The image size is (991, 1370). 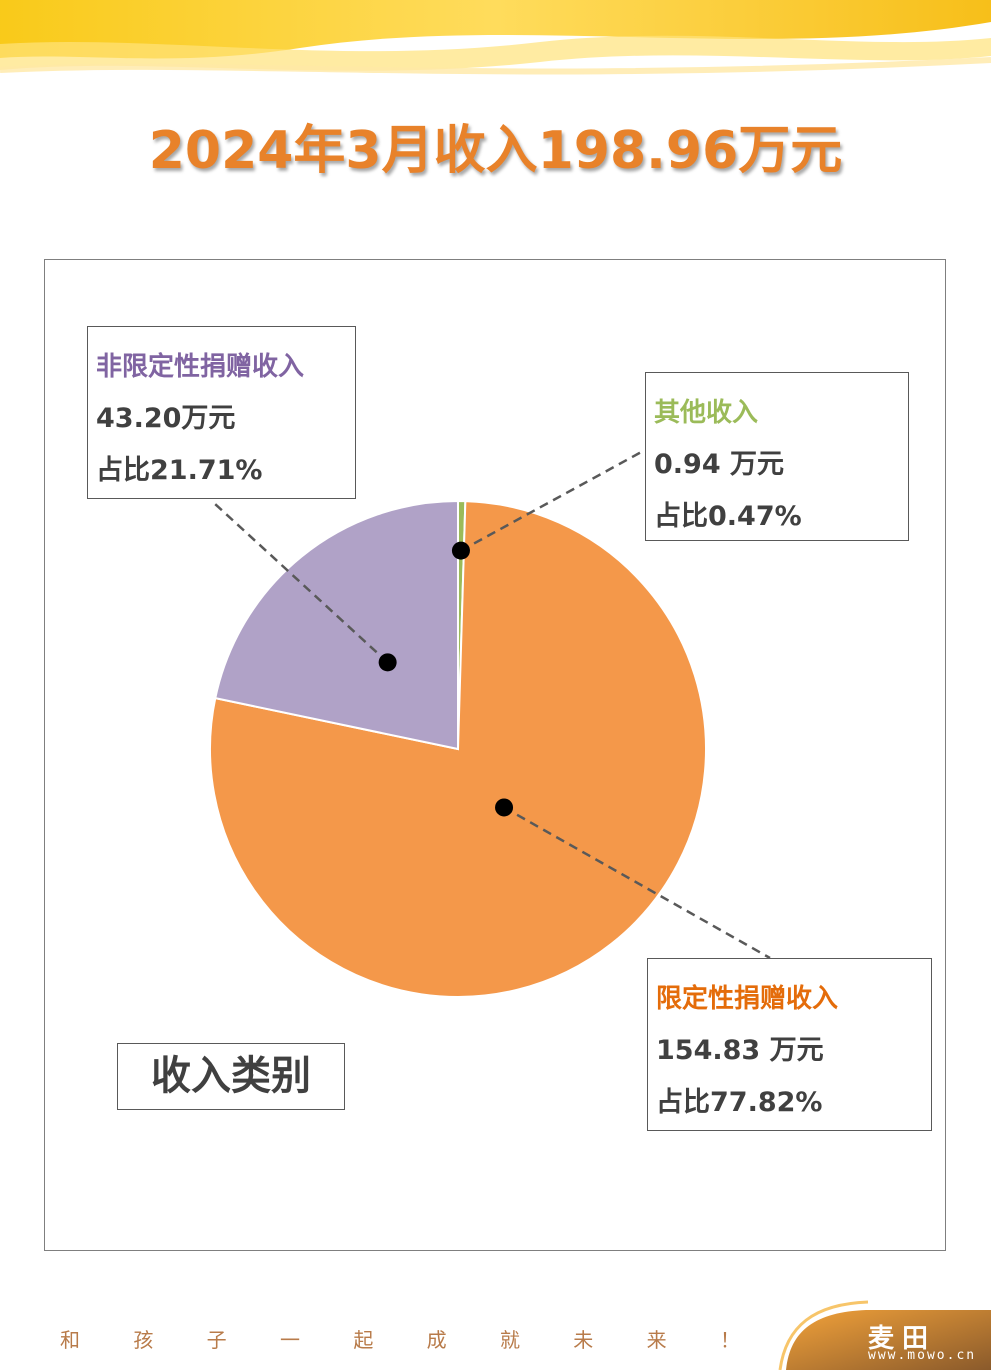 I want to click on slogan-char: 未, so click(x=583, y=1340).